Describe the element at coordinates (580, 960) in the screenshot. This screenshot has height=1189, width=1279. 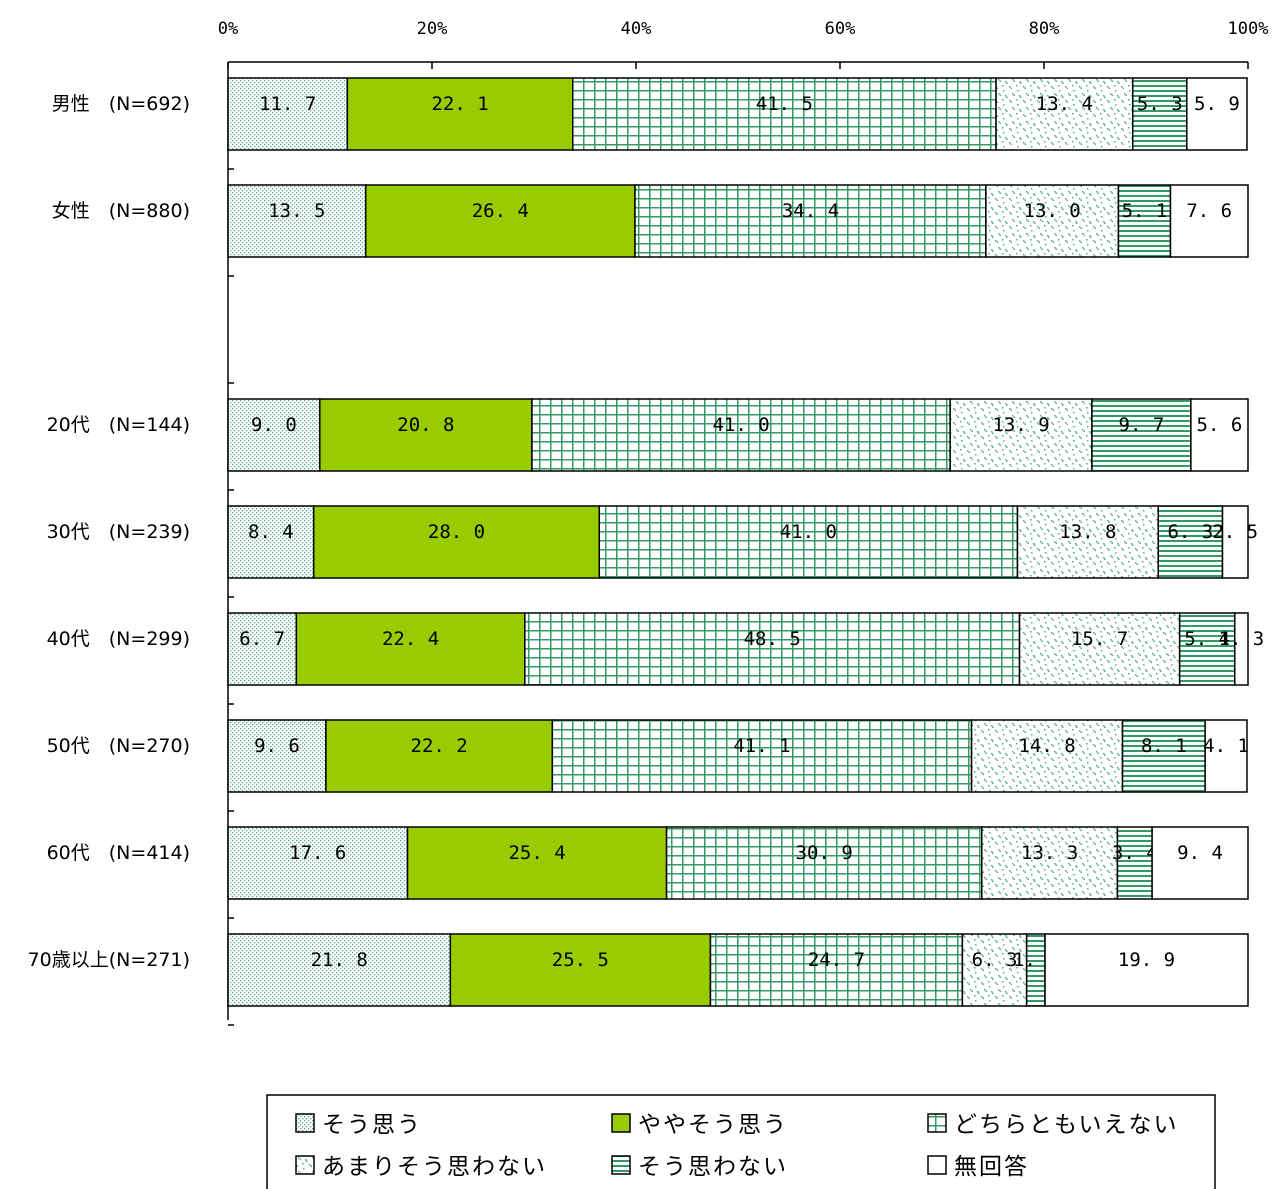
I see `data-label: 25. 5` at that location.